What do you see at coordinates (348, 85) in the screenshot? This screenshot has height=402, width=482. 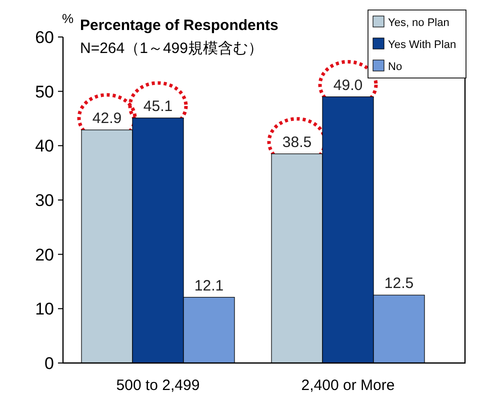 I see `data-label: 49.0` at bounding box center [348, 85].